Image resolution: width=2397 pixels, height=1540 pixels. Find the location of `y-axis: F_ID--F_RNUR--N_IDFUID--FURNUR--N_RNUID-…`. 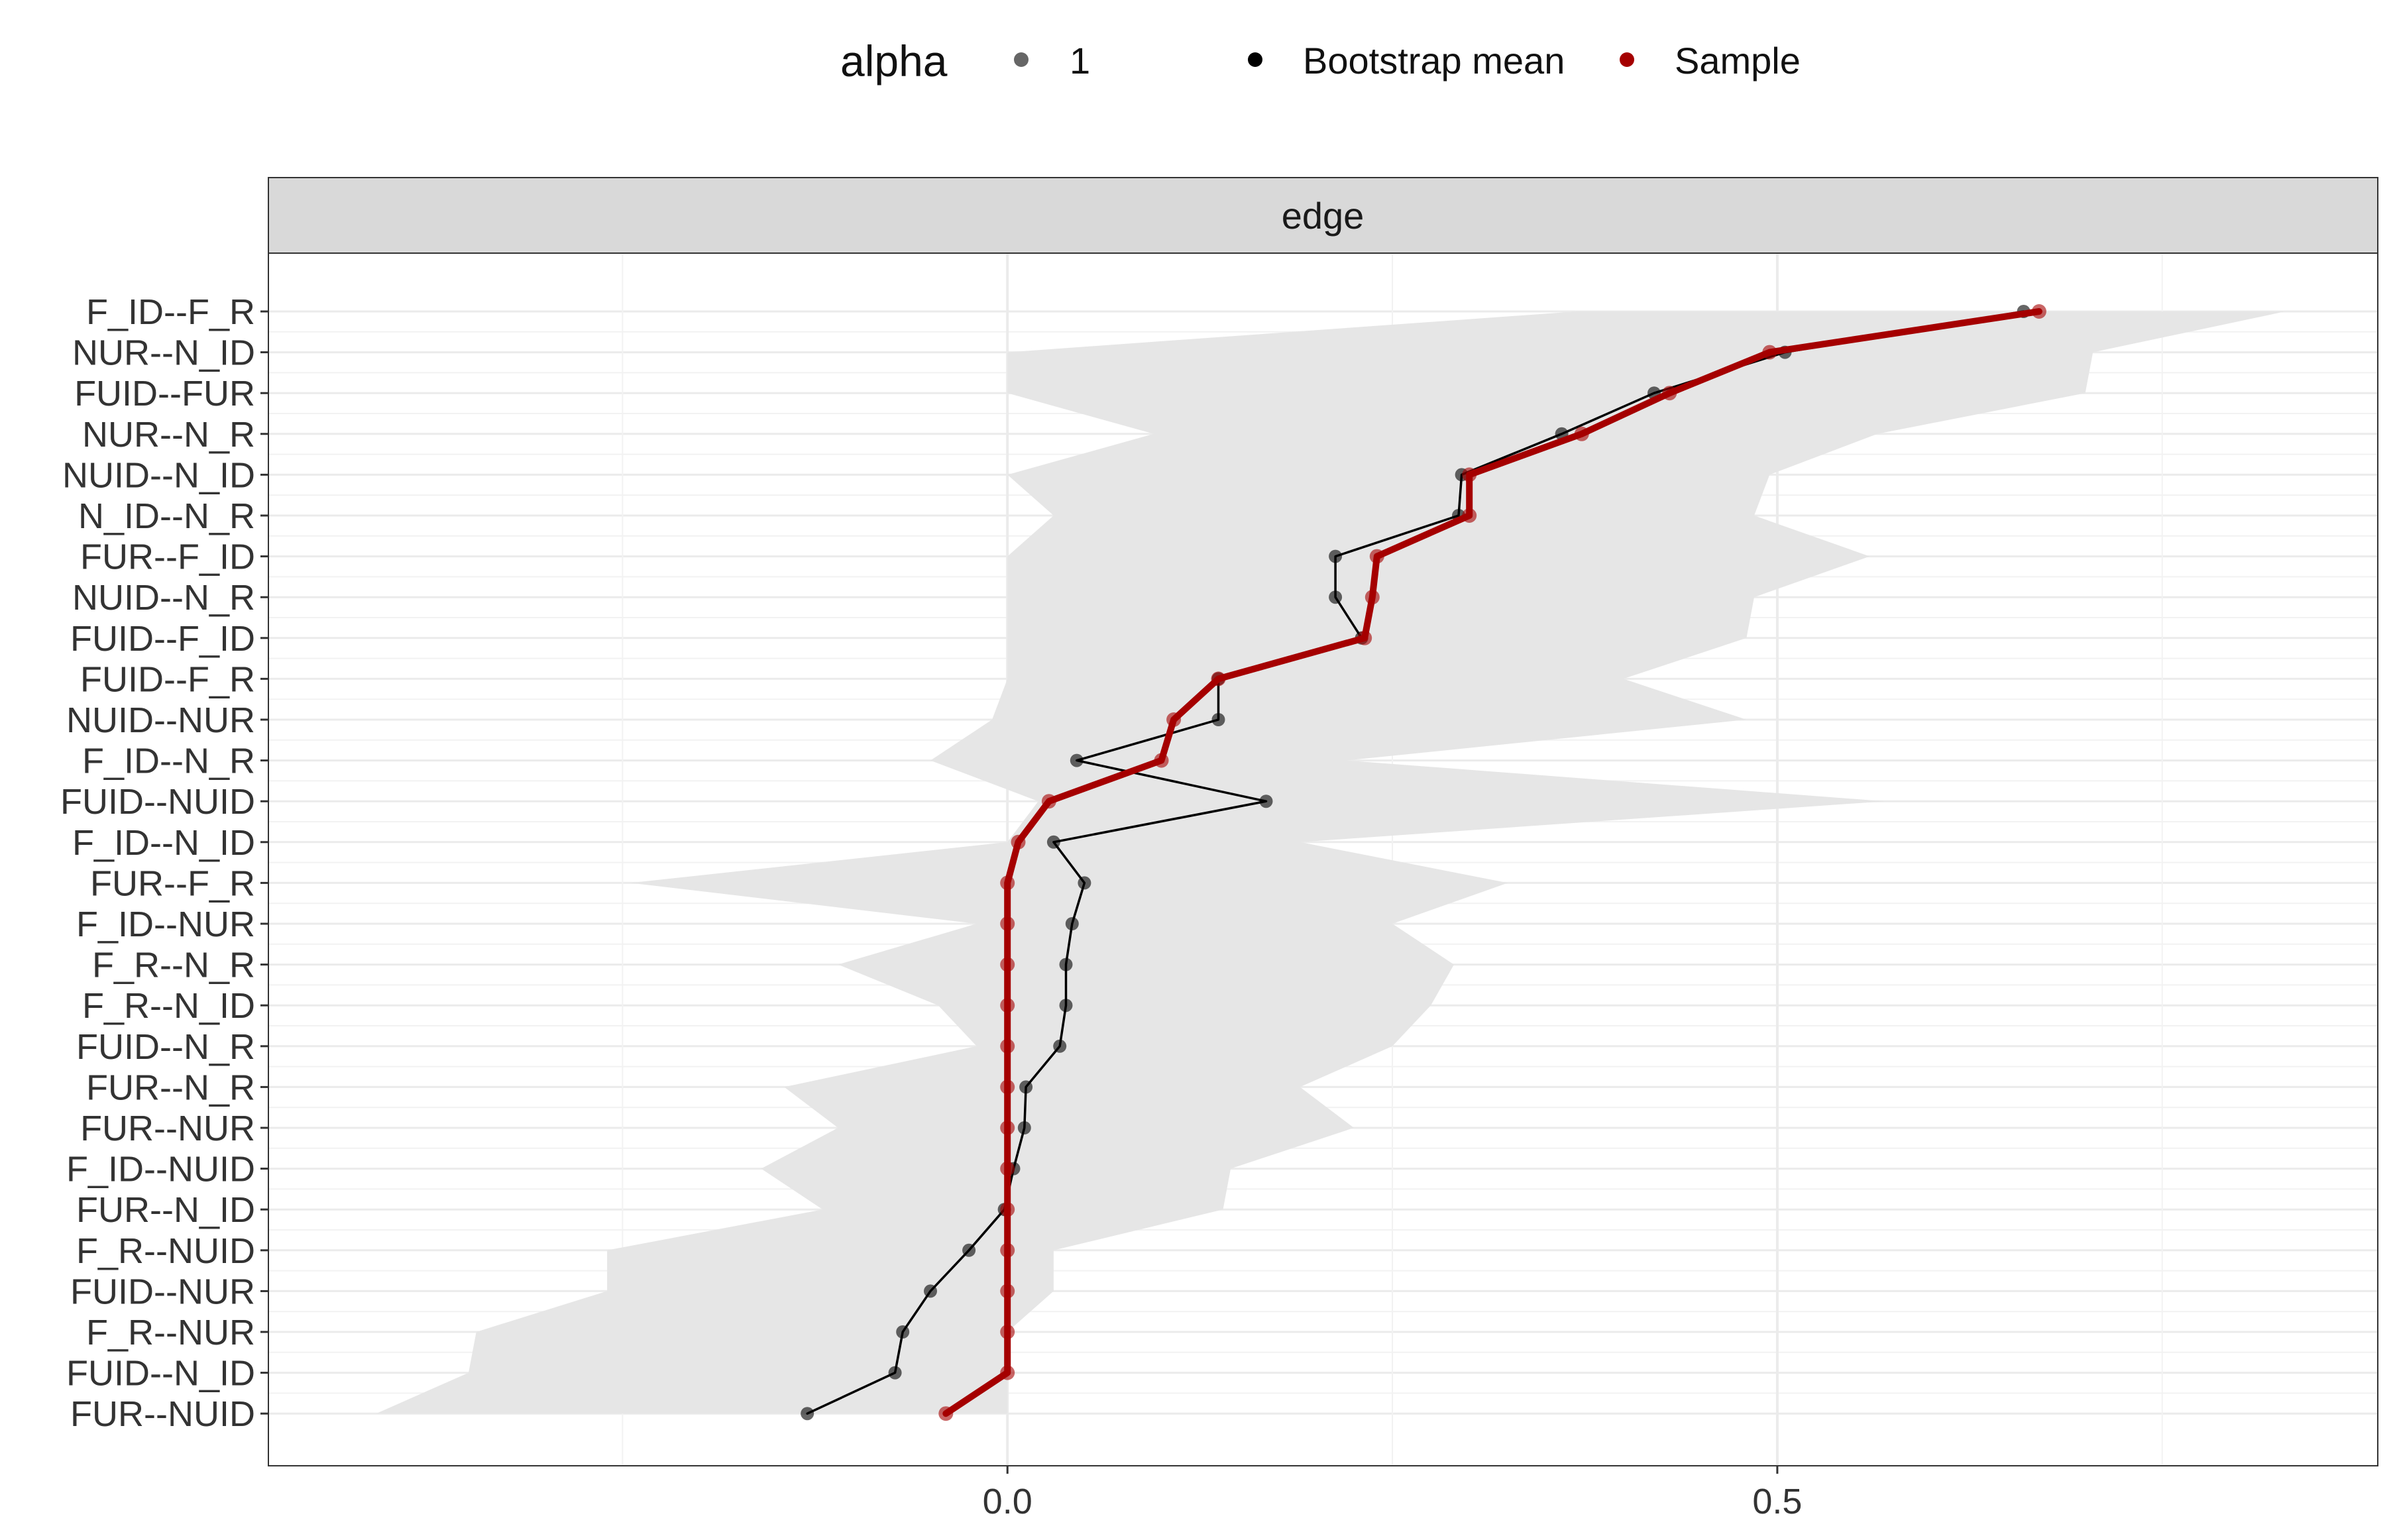

y-axis: F_ID--F_RNUR--N_IDFUID--FURNUR--N_RNUID-… is located at coordinates (164, 863).